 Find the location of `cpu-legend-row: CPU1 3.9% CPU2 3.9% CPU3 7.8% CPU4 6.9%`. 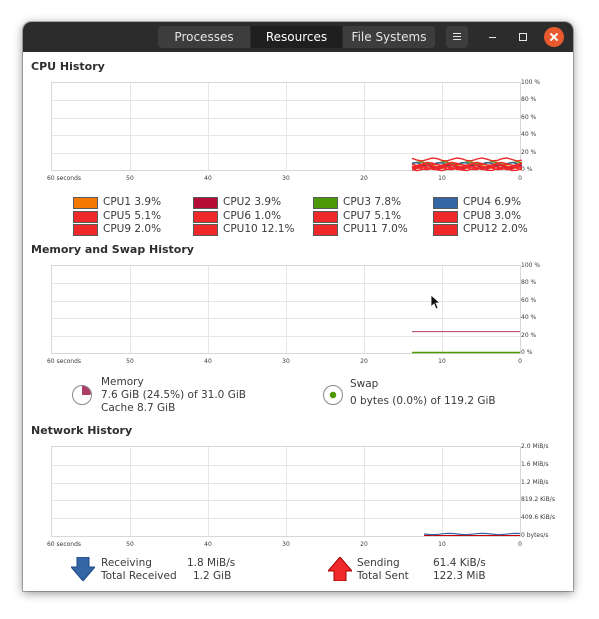

cpu-legend-row: CPU1 3.9% CPU2 3.9% CPU3 7.8% CPU4 6.9% is located at coordinates (313, 203).